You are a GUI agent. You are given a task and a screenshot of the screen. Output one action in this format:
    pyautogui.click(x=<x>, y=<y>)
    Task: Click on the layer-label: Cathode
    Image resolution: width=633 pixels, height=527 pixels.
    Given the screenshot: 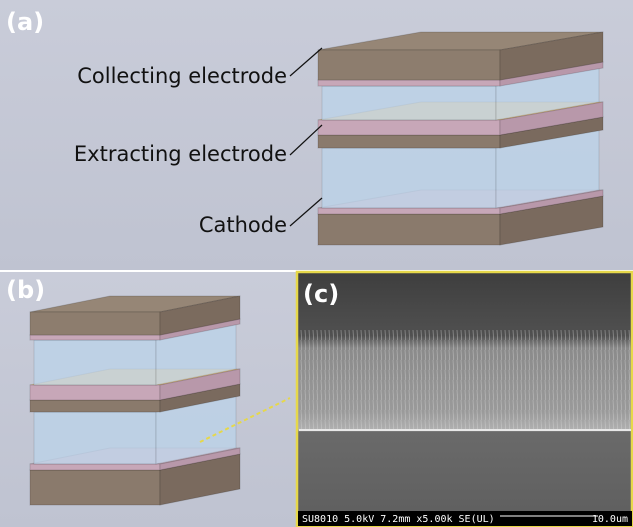 What is the action you would take?
    pyautogui.click(x=243, y=225)
    